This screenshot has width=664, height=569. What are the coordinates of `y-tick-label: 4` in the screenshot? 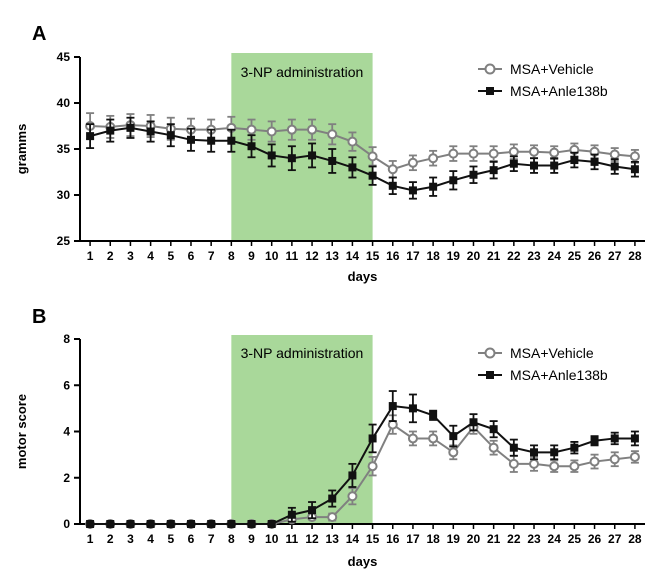 It's located at (66, 432).